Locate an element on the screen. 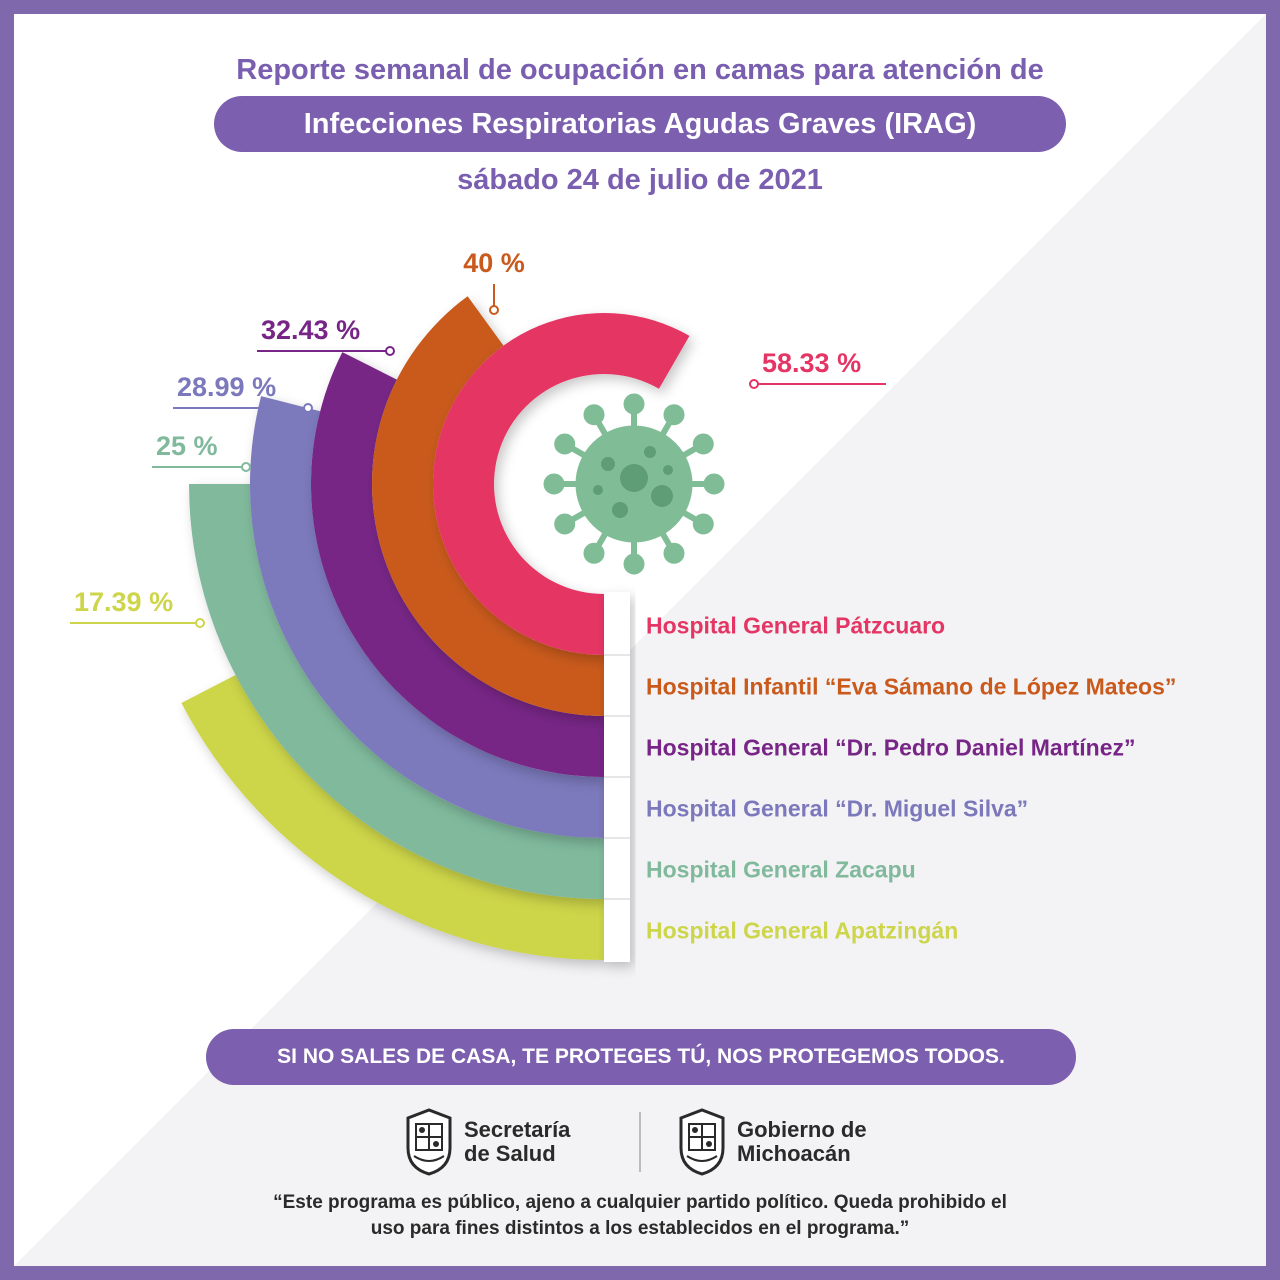  chart-cutouts is located at coordinates (617, 777).